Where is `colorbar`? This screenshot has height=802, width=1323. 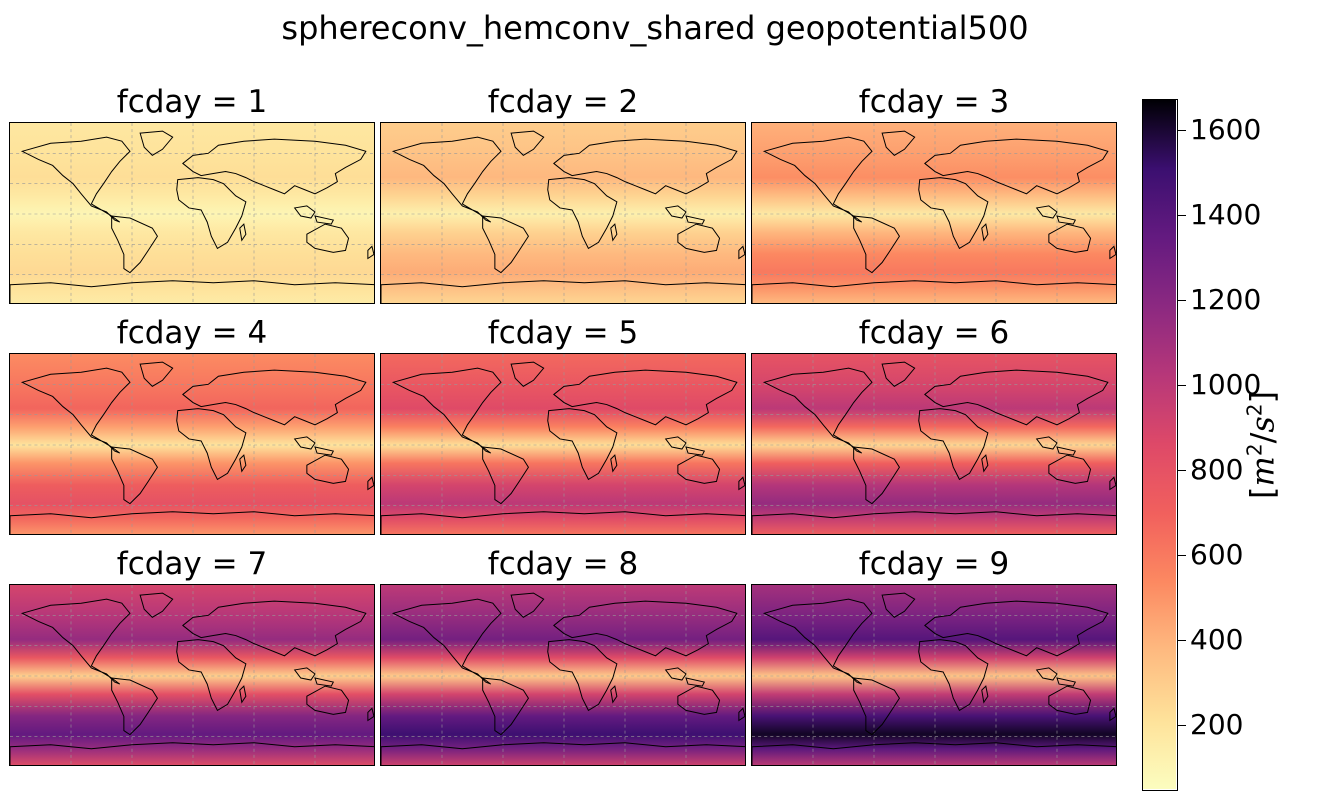
colorbar is located at coordinates (1160, 445).